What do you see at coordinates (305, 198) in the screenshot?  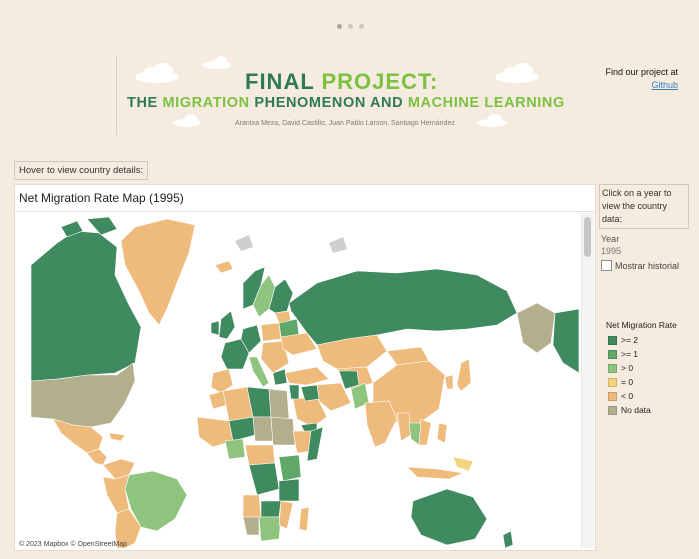 I see `map-title: Net Migration Rate Map (1995)` at bounding box center [305, 198].